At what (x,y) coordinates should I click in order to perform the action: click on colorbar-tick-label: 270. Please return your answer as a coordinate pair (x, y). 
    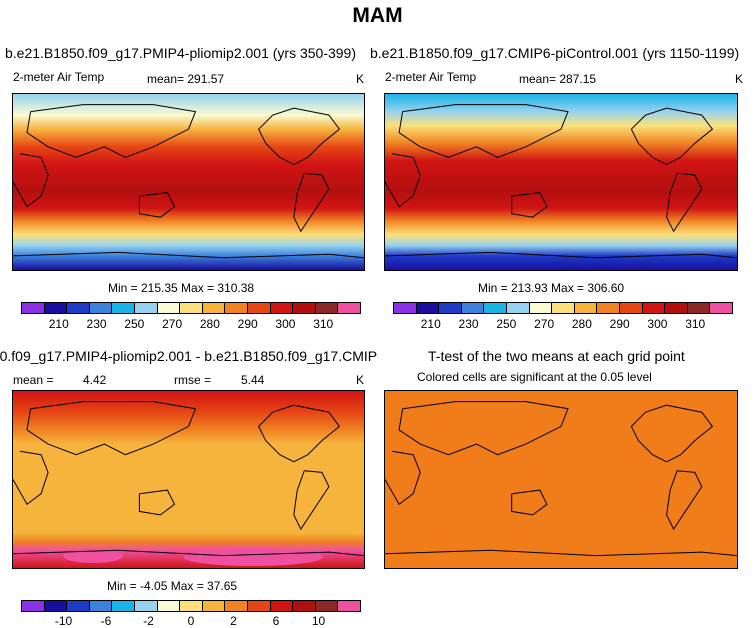
    Looking at the image, I should click on (172, 324).